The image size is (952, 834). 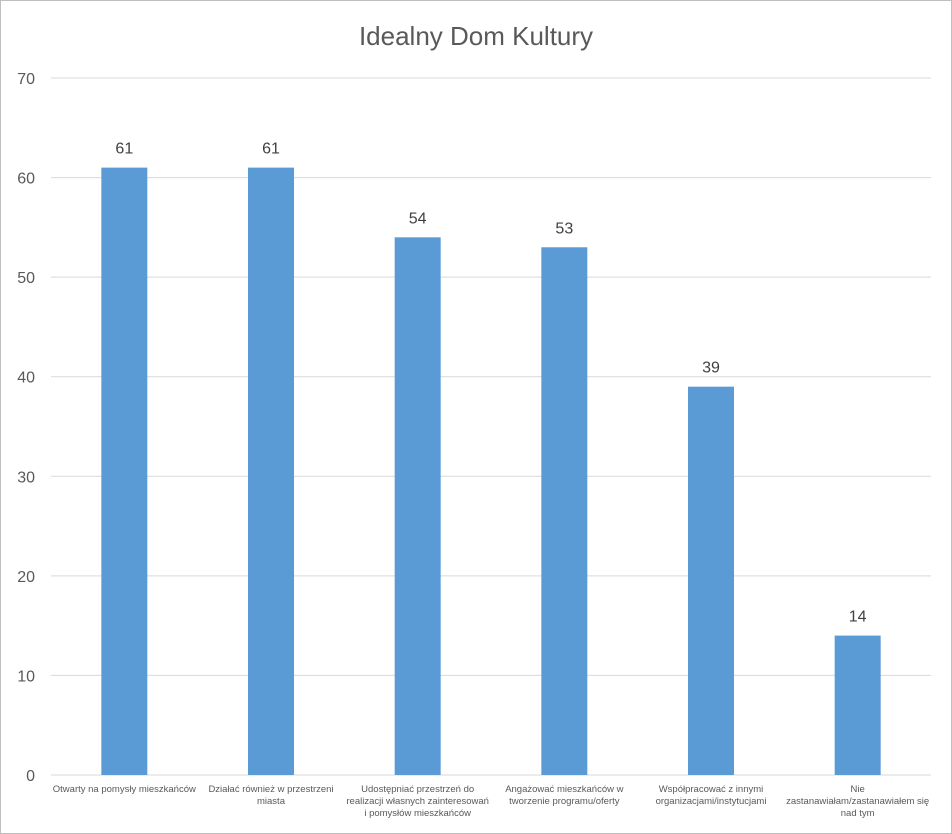 I want to click on category-label: i pomysłów mieszkańców, so click(x=417, y=813).